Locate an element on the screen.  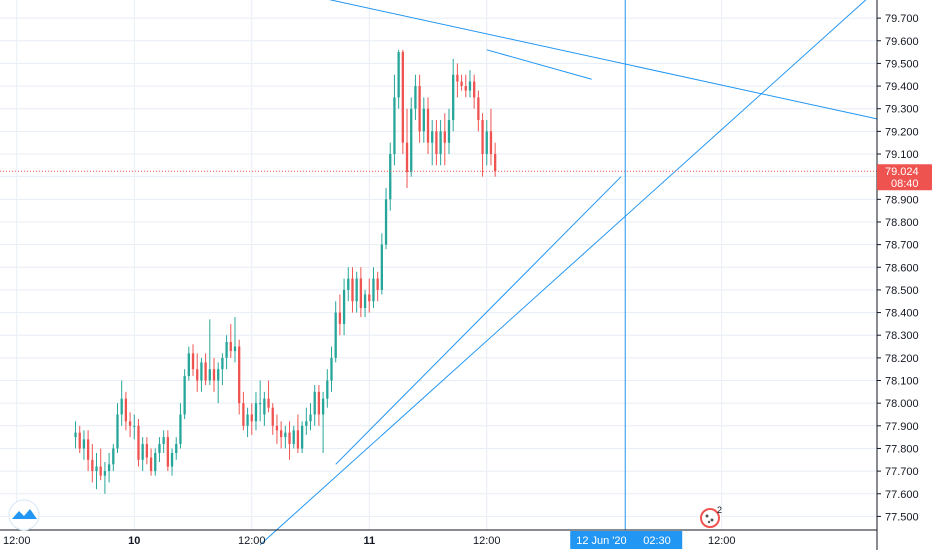
crosshair-time-label: 12 Jun '20 02:30 is located at coordinates (626, 540).